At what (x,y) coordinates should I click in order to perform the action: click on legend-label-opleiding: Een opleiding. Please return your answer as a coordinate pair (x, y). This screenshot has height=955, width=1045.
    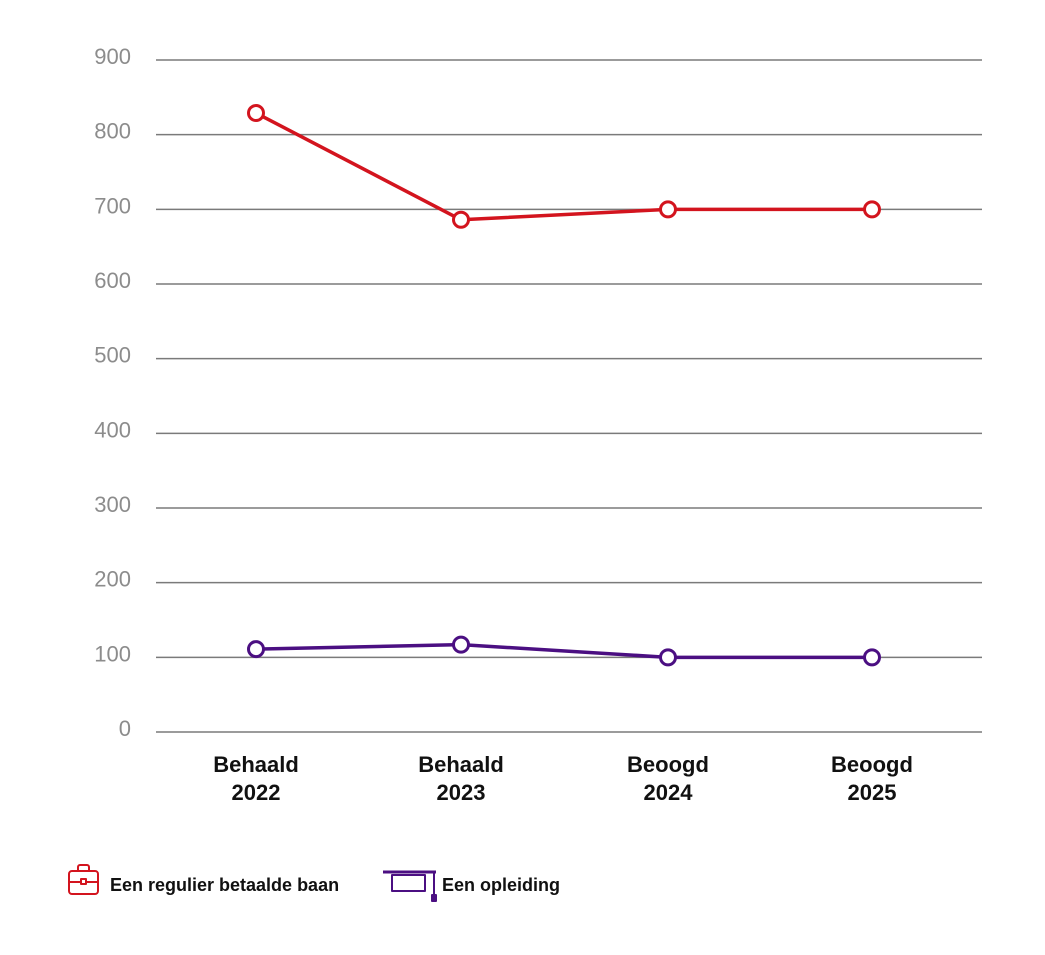
    Looking at the image, I should click on (501, 885).